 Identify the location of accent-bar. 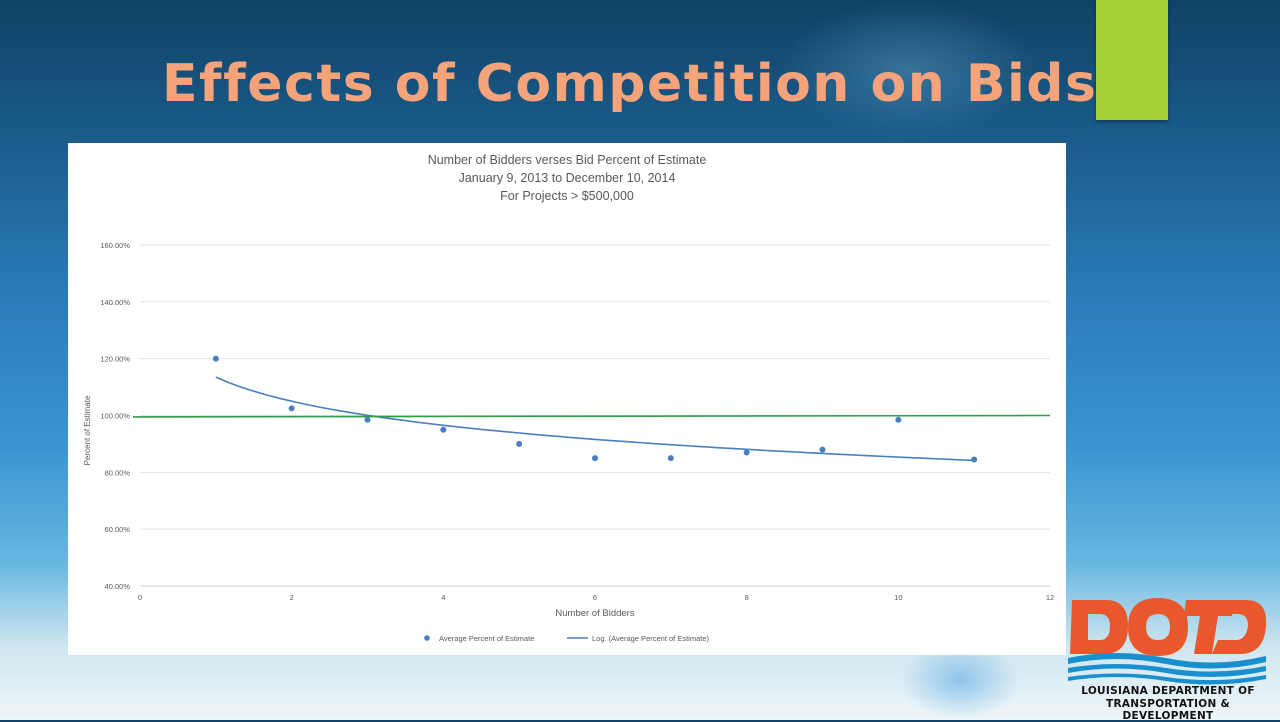
(1132, 60).